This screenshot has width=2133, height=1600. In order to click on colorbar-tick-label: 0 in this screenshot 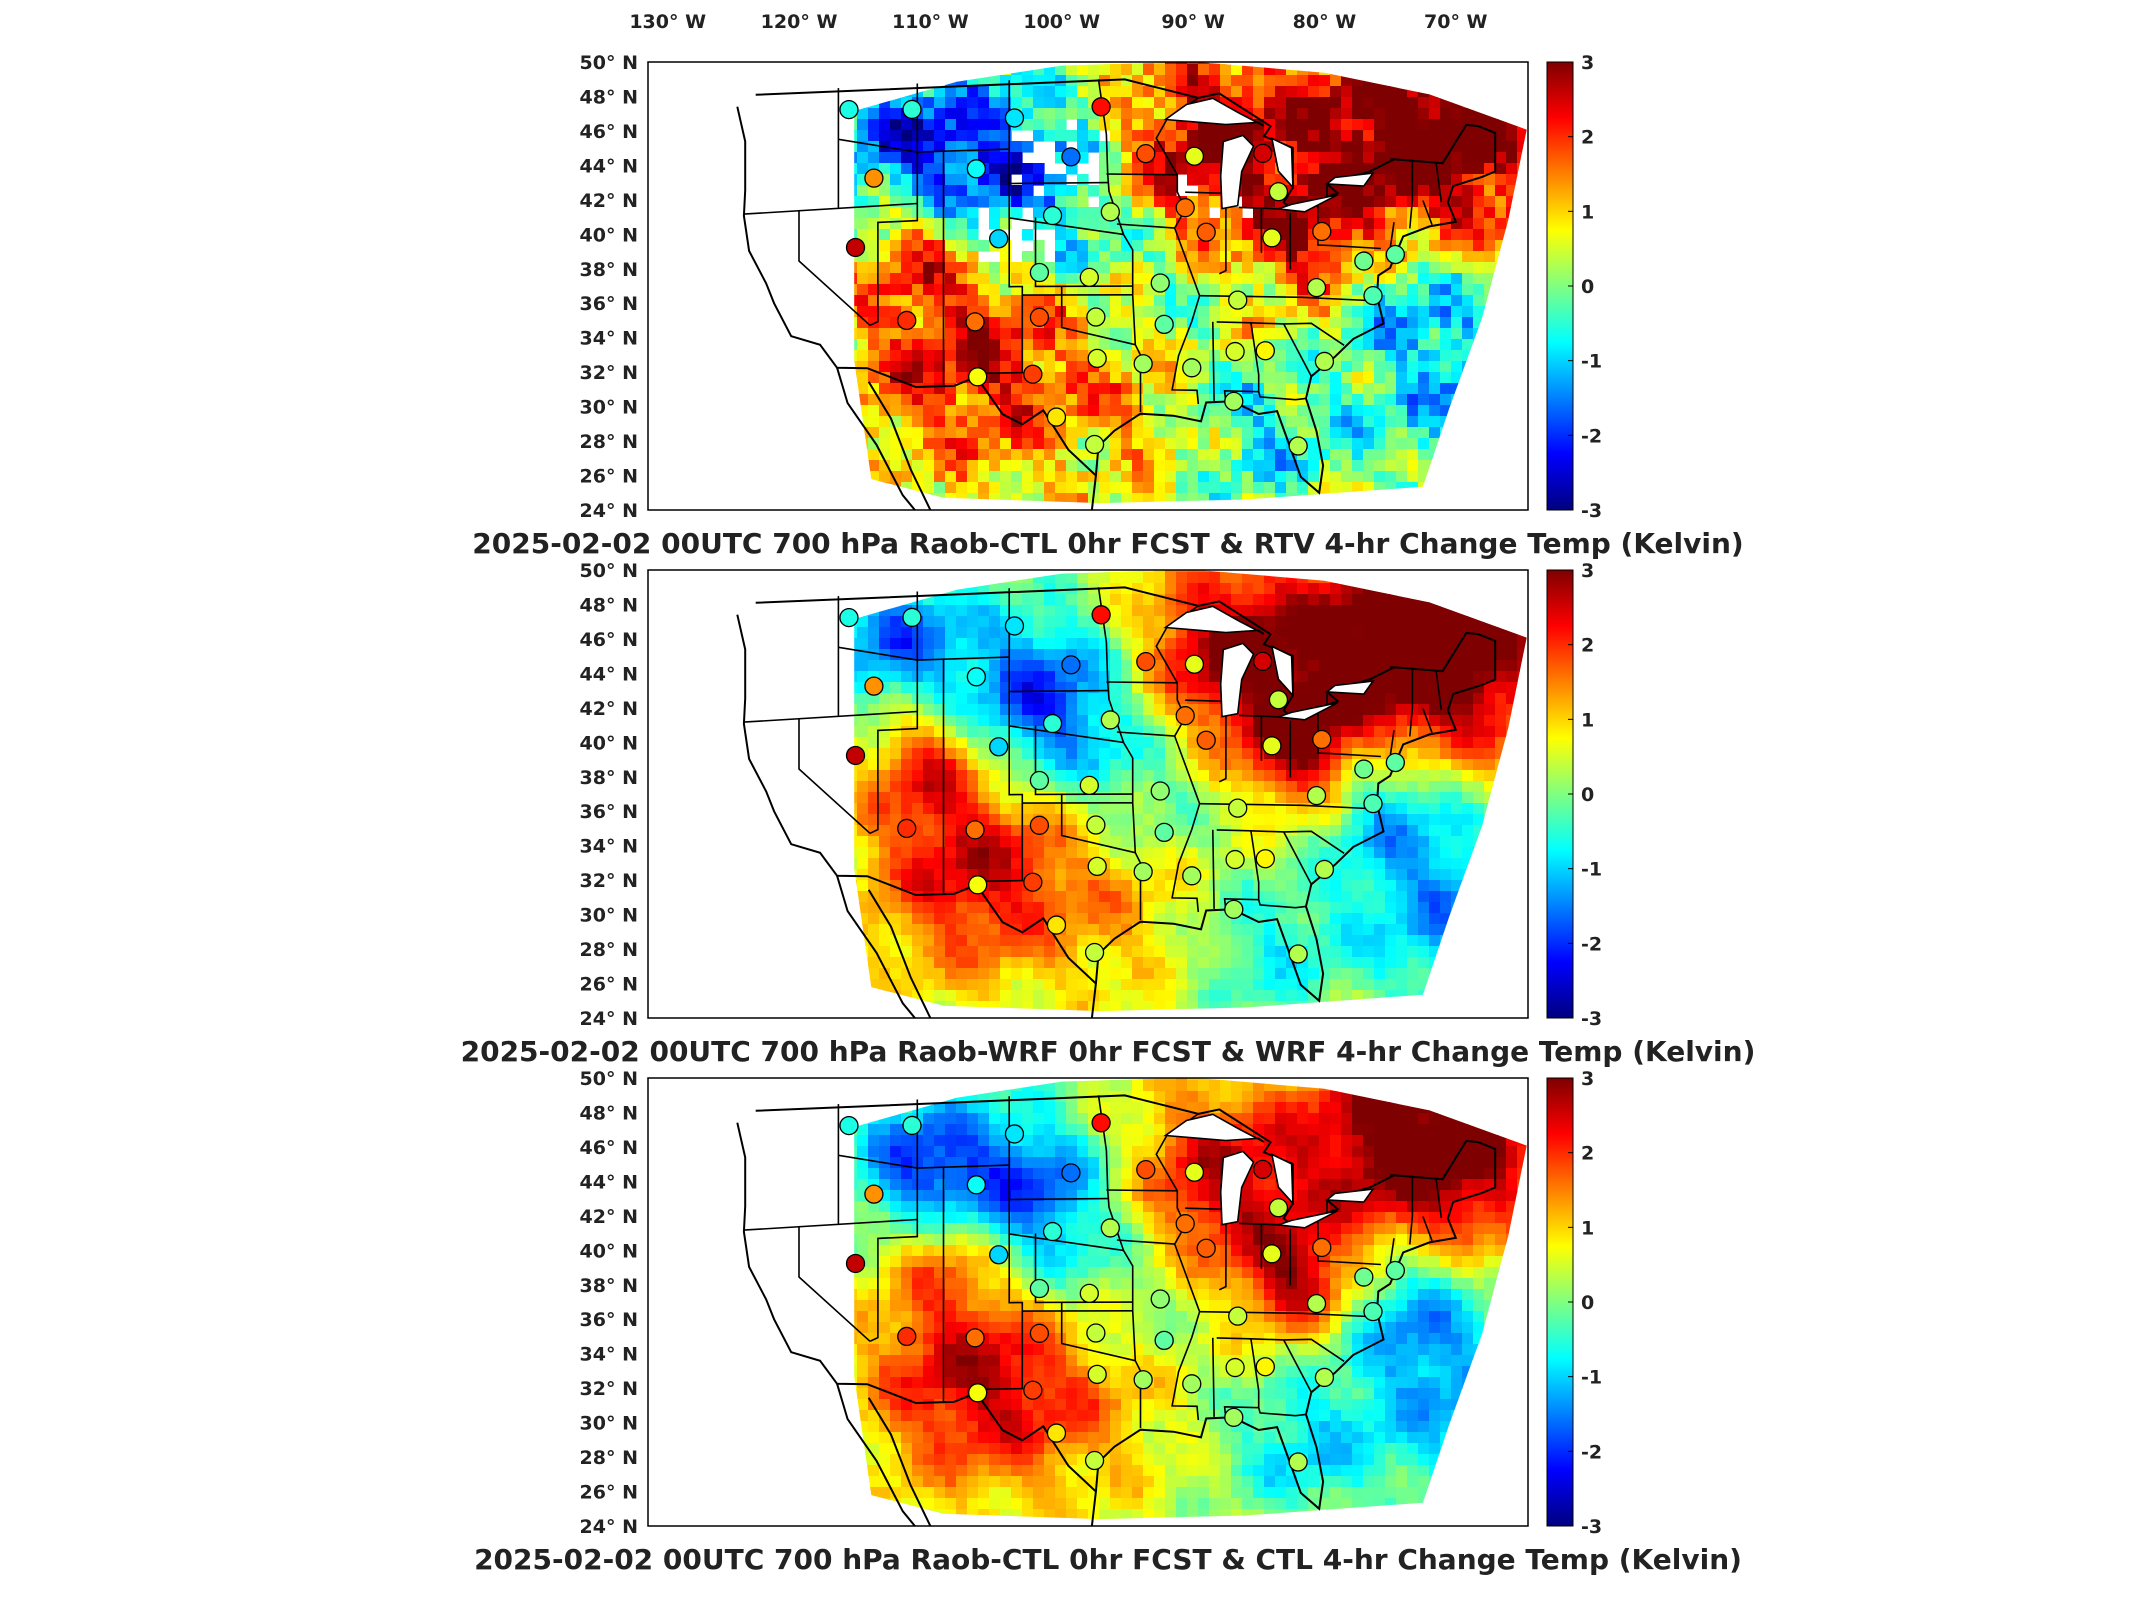, I will do `click(1587, 1303)`.